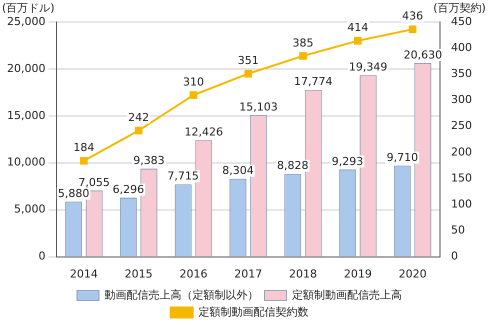 Image resolution: width=497 pixels, height=328 pixels. I want to click on data-label: 9,383, so click(149, 161).